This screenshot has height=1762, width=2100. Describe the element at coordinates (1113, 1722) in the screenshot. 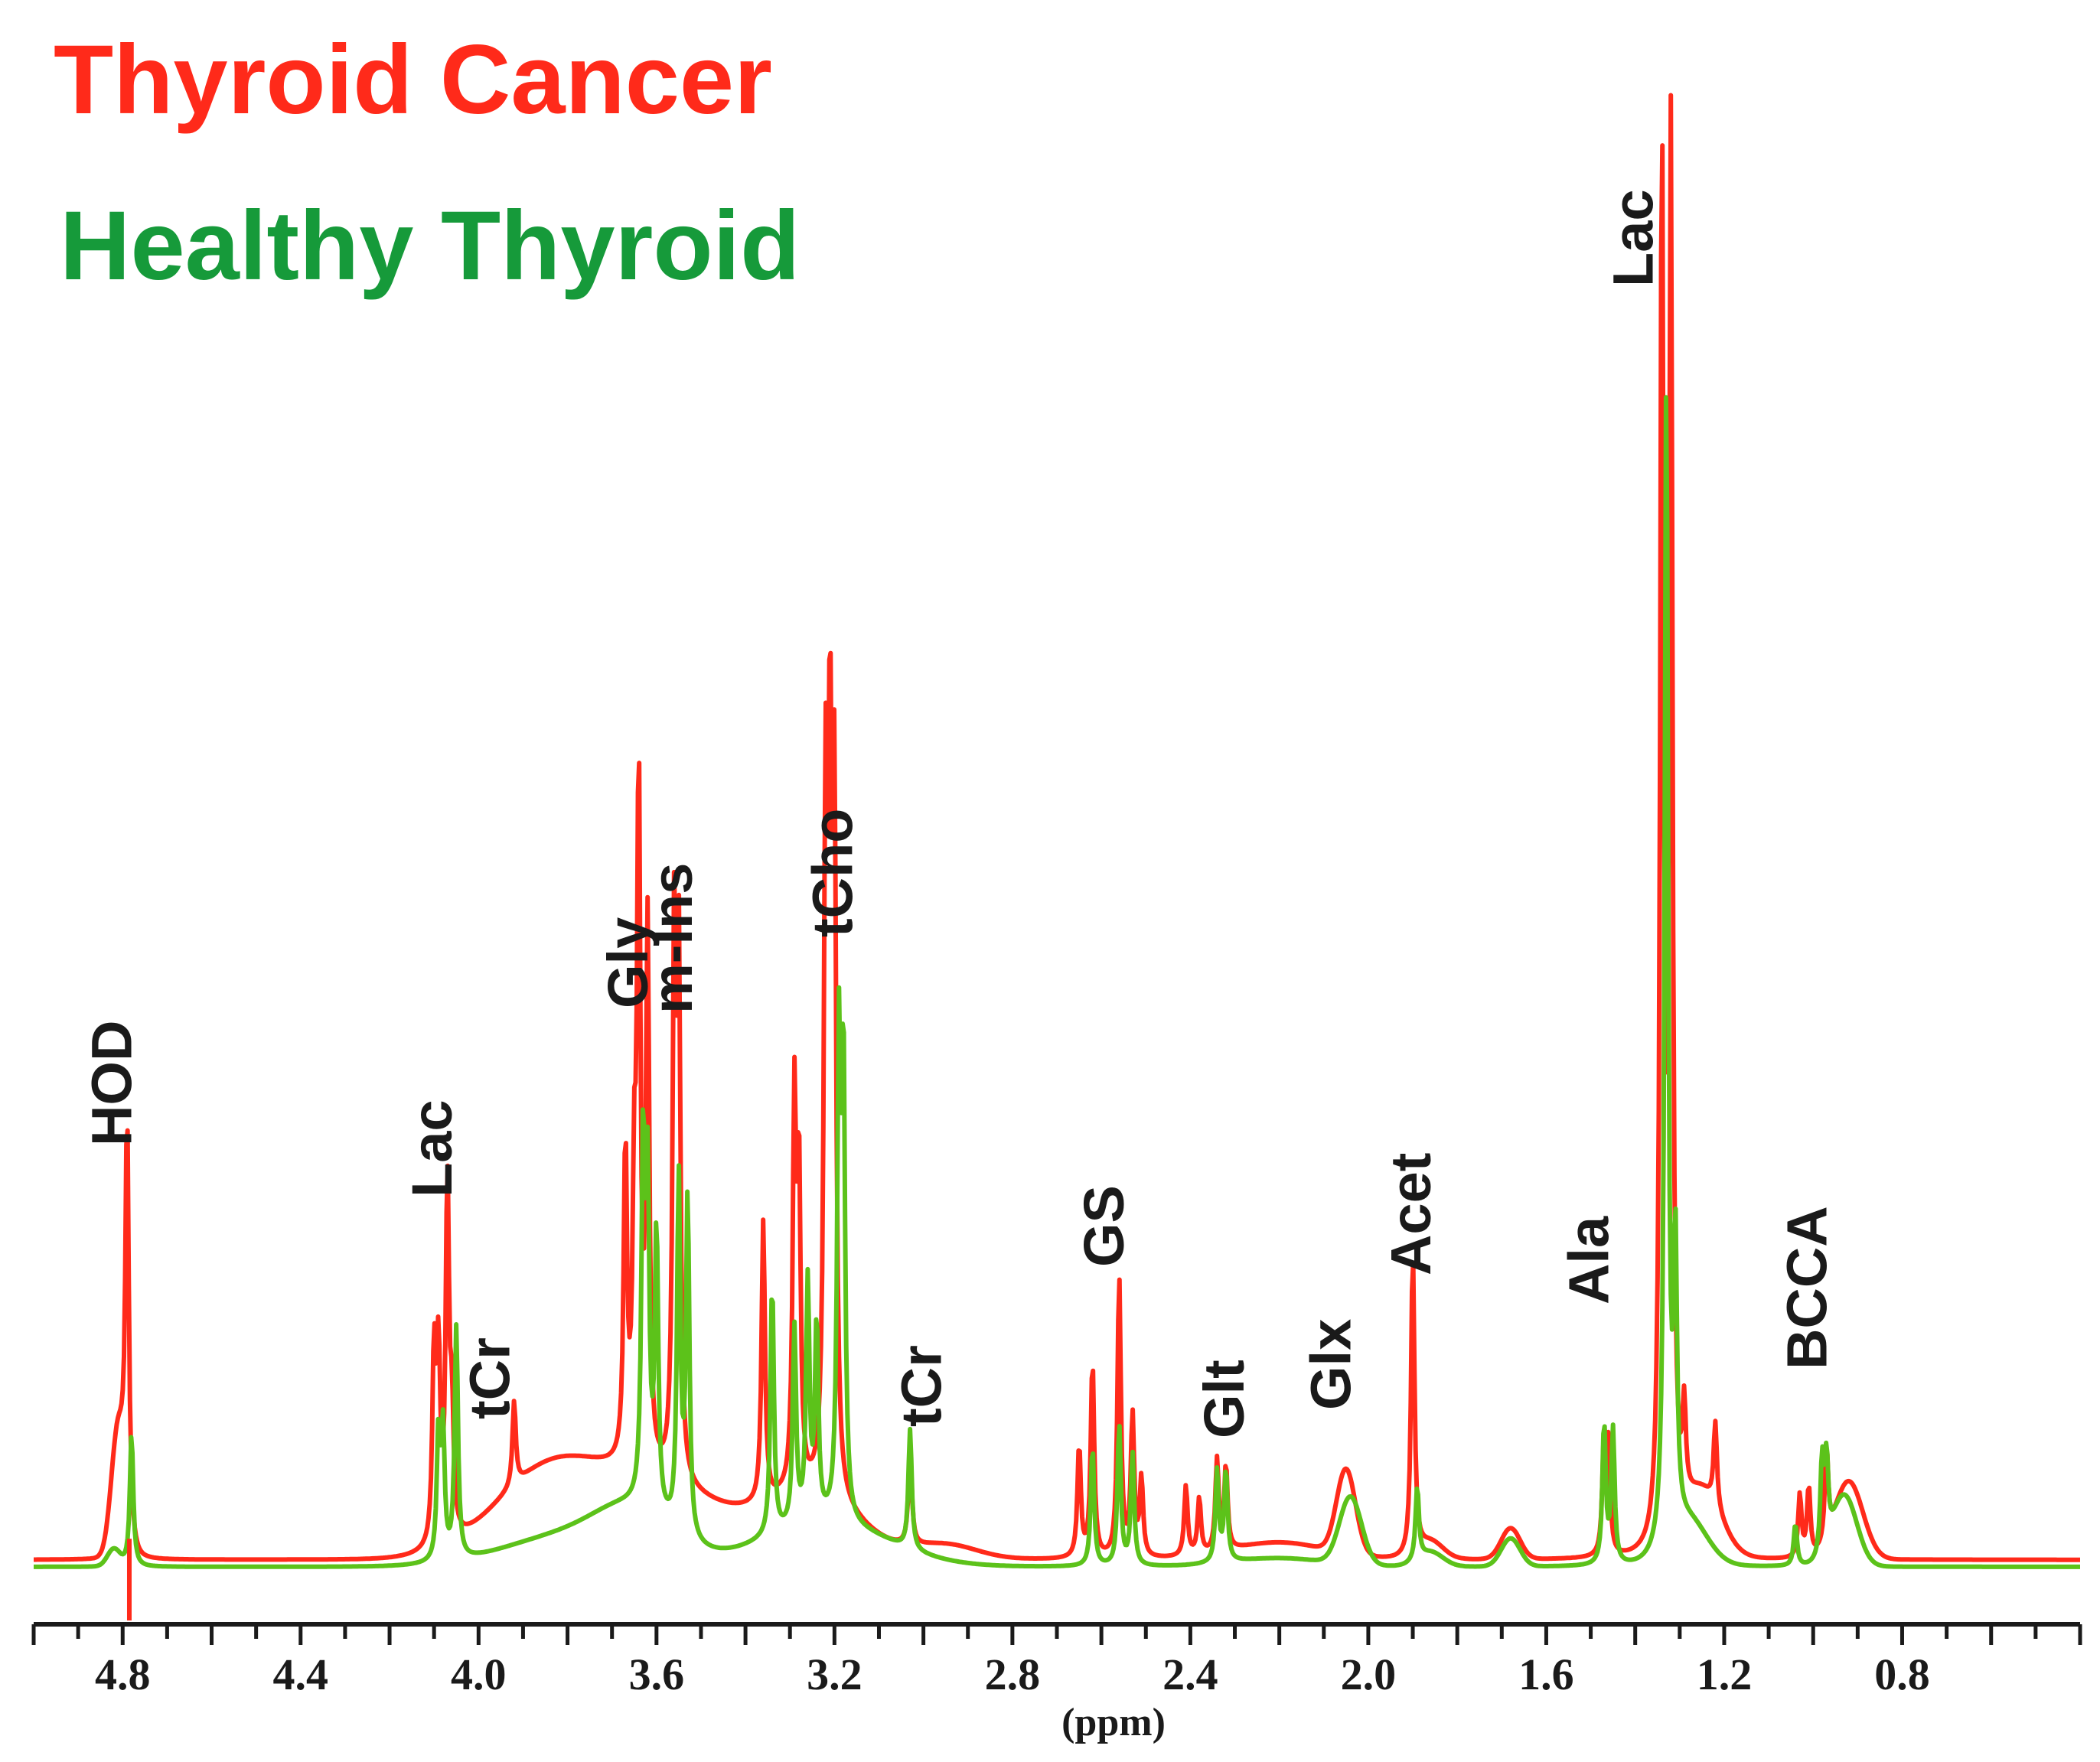

I see `x-axis-title: (ppm)` at that location.